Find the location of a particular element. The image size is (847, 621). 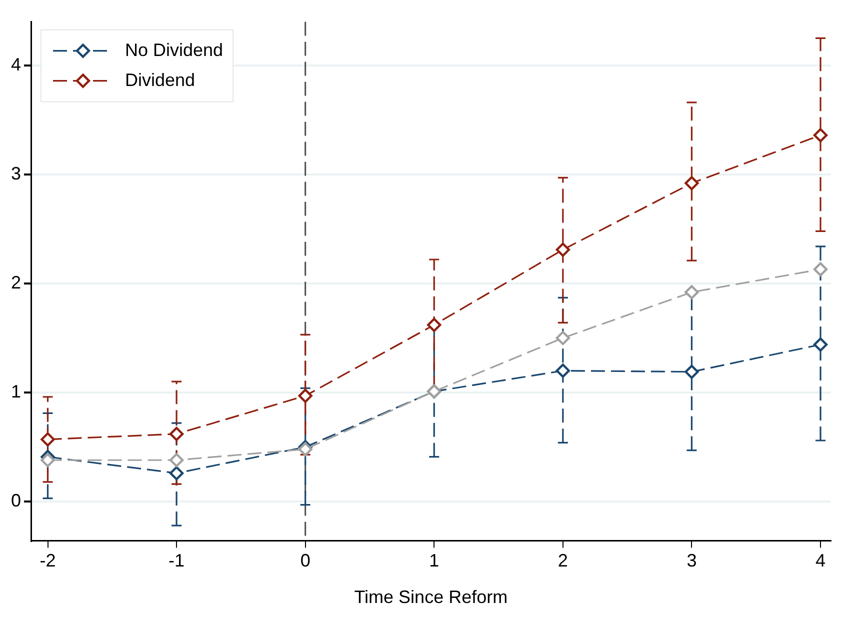

x-tick-label: 3 is located at coordinates (691, 560).